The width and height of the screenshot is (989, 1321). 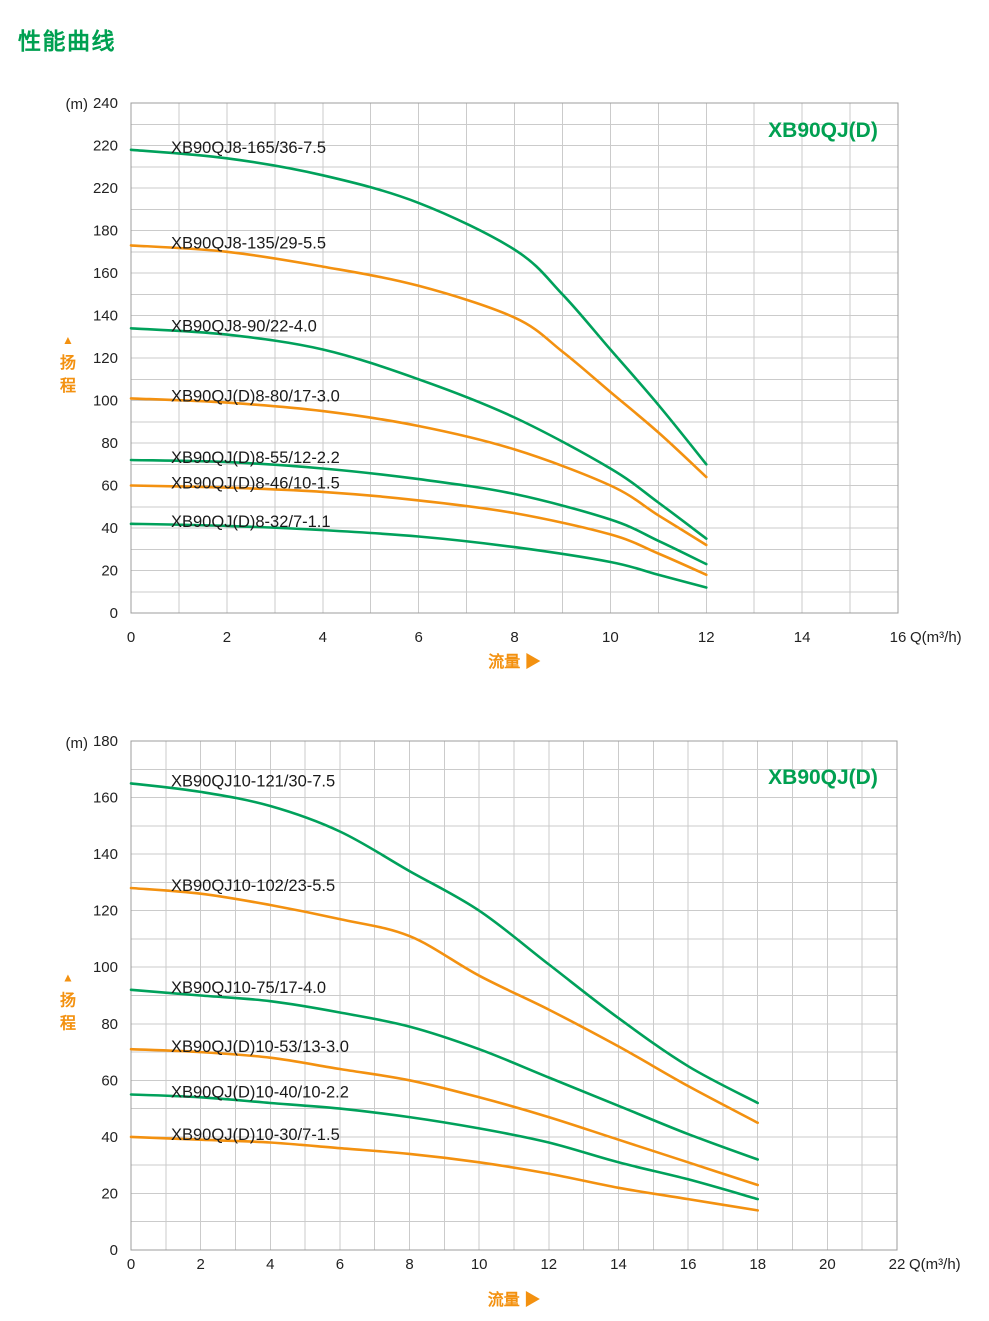 What do you see at coordinates (255, 458) in the screenshot?
I see `curve-label: XB90QJ(D)8-55/12-2.2` at bounding box center [255, 458].